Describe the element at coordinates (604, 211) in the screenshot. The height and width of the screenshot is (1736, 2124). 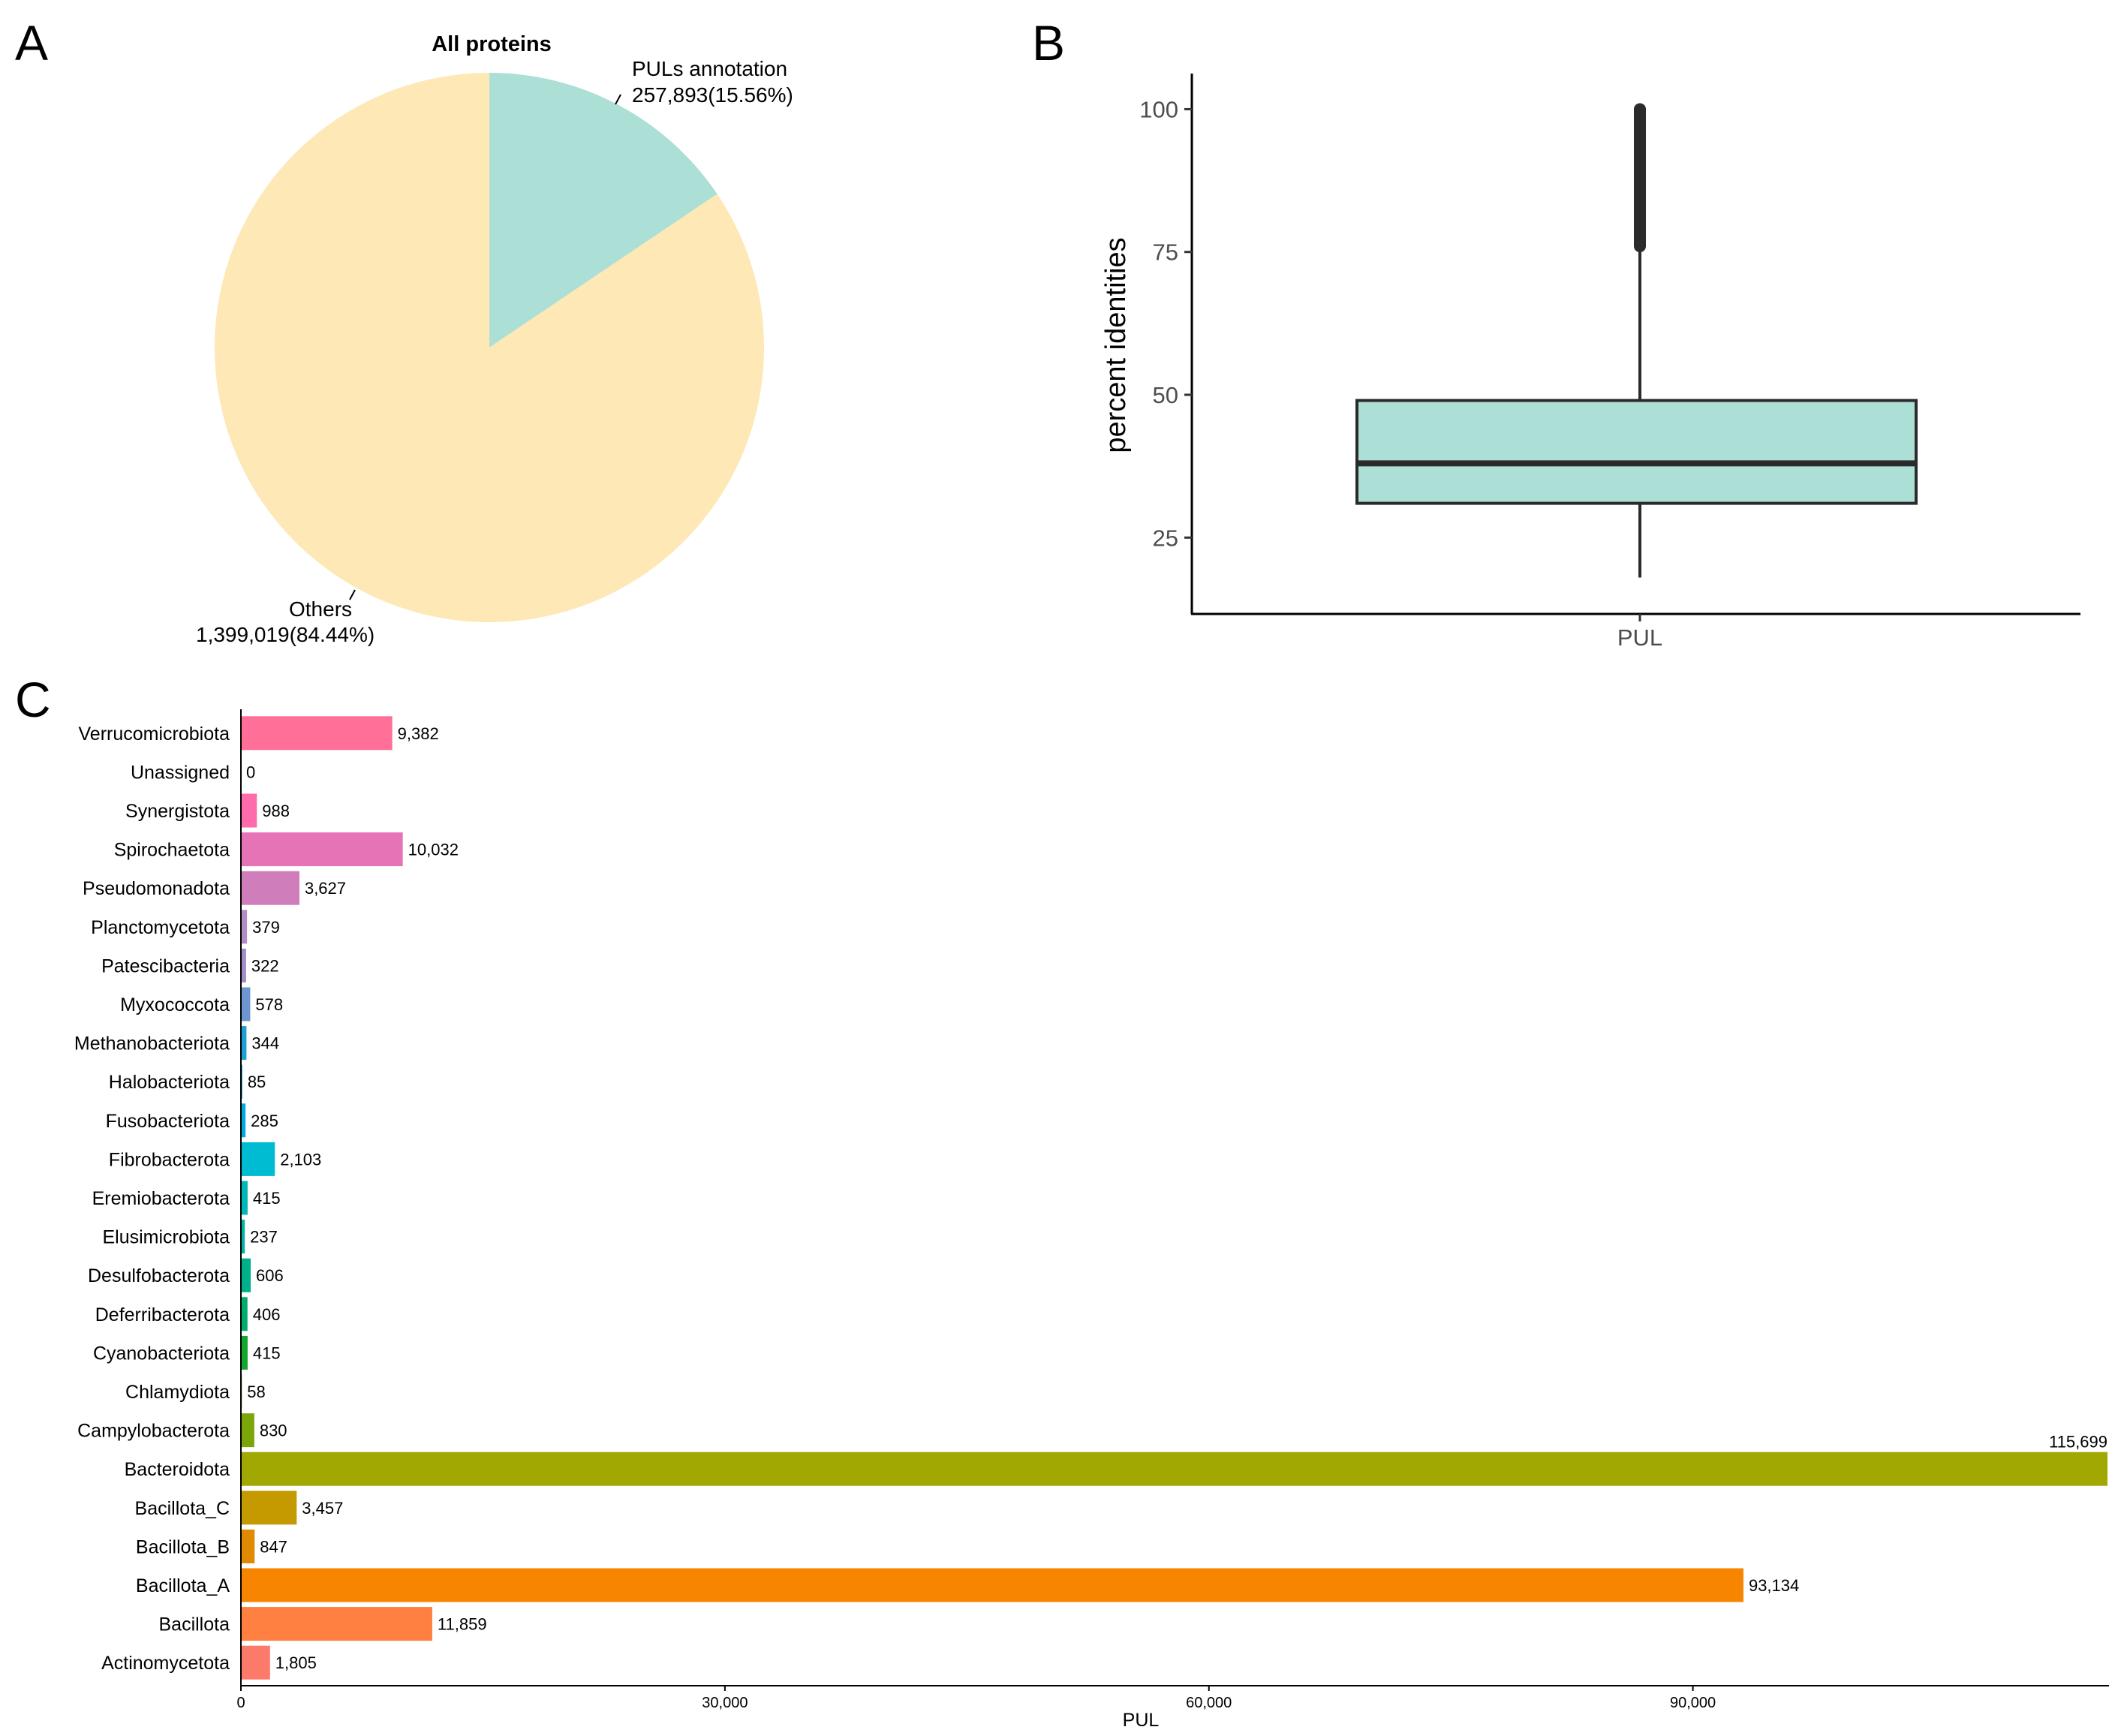
I see `pie-slice-puls-annotation` at that location.